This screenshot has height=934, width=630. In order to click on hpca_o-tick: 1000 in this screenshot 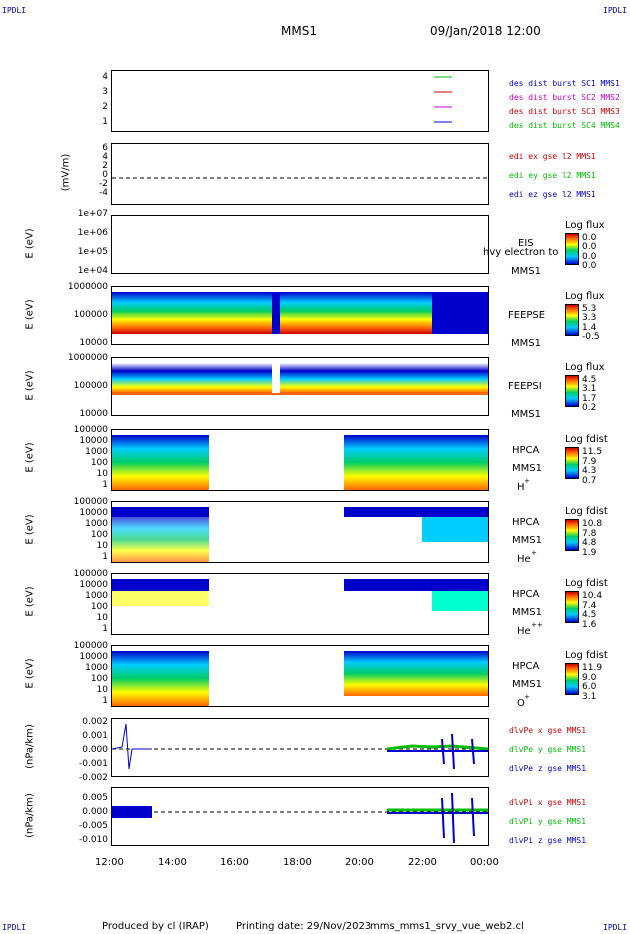, I will do `click(96, 668)`.